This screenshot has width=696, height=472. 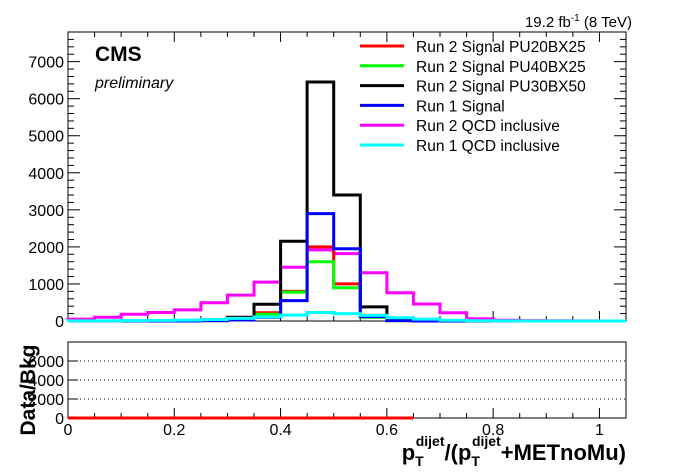 What do you see at coordinates (488, 146) in the screenshot?
I see `legend-entry: Run 1 QCD inclusive` at bounding box center [488, 146].